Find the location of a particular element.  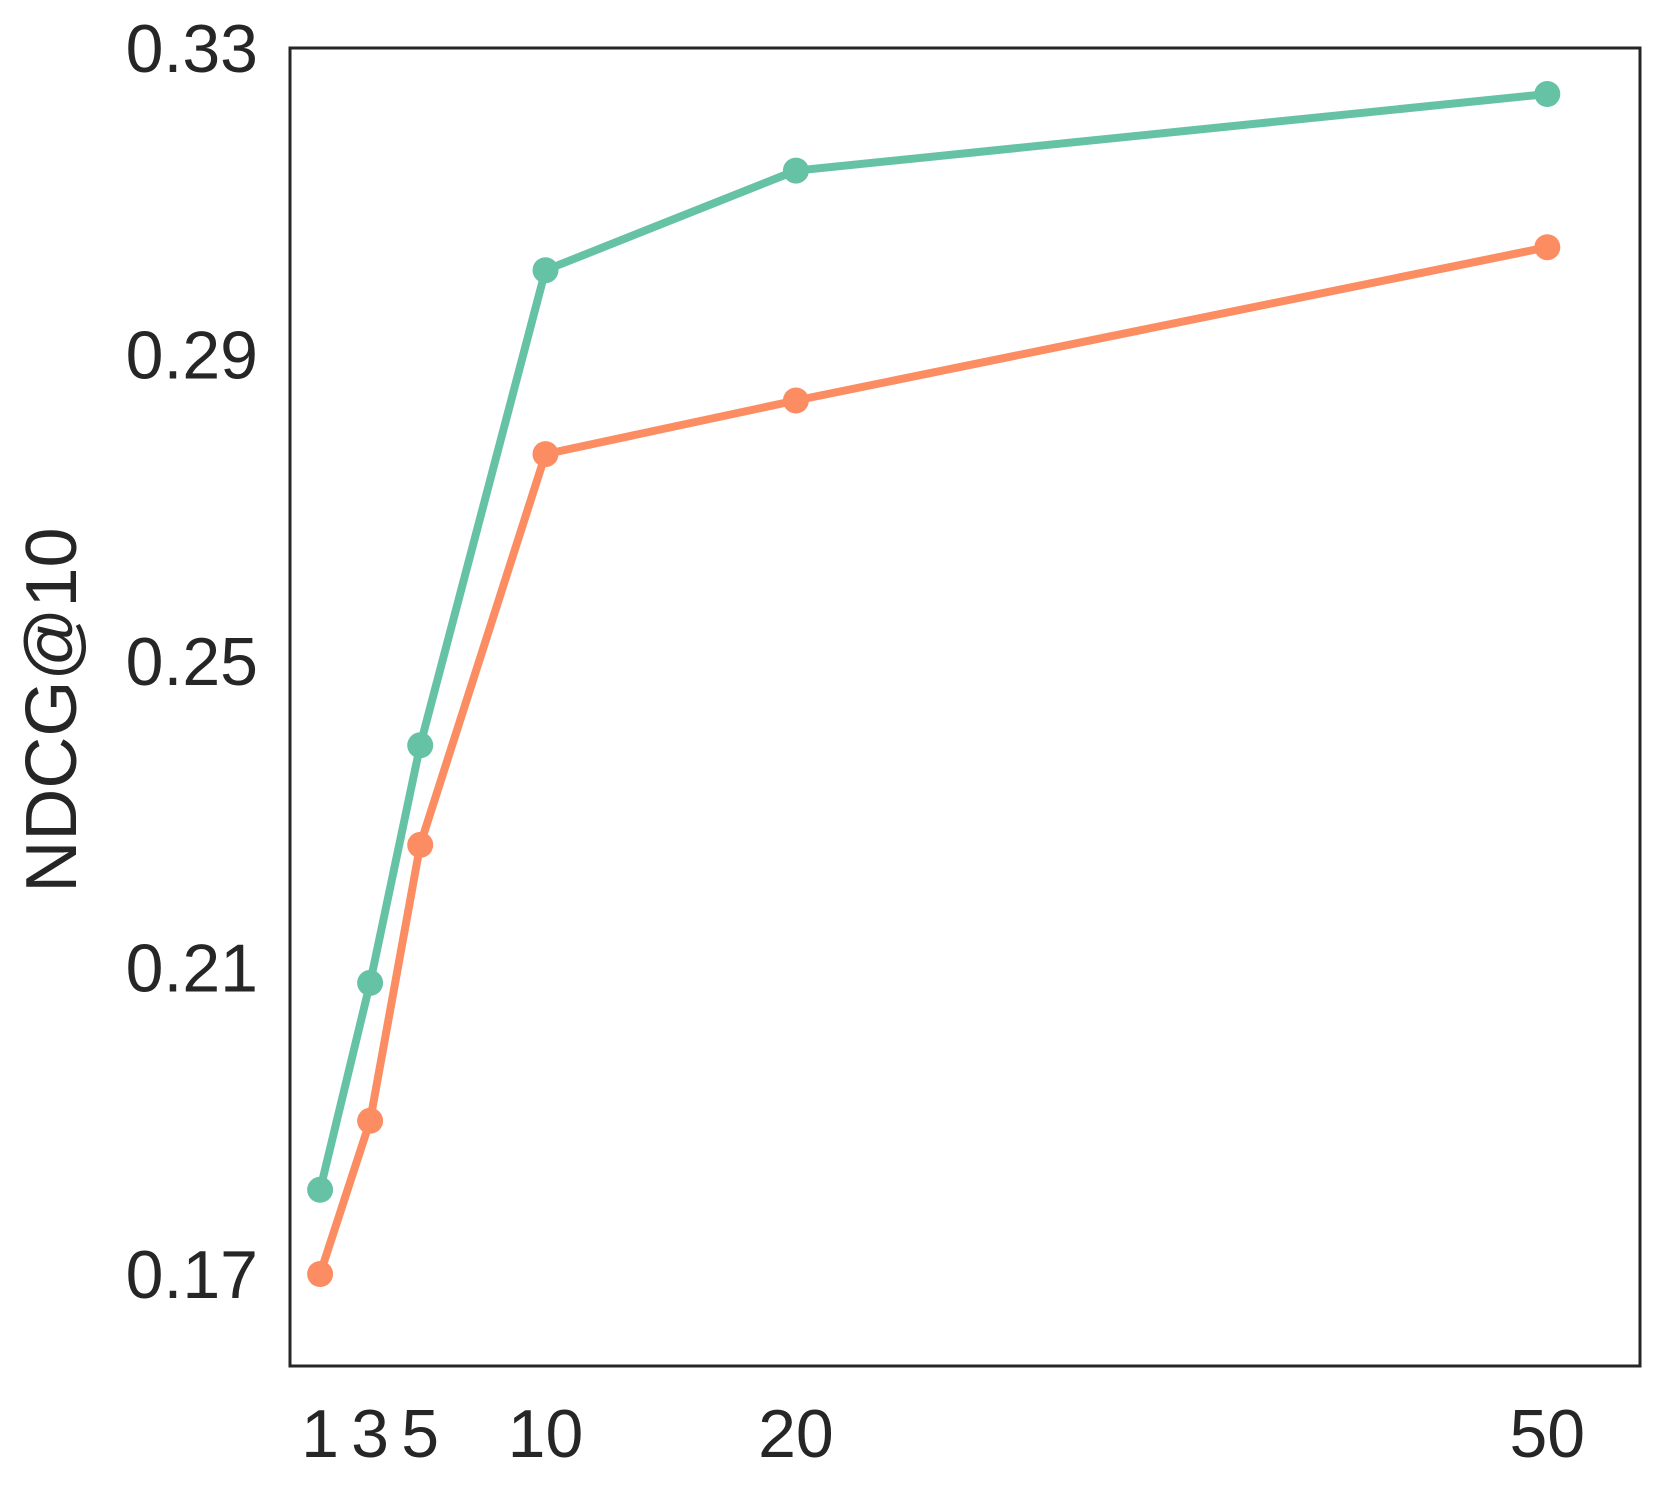

y-axis-label: NDCG@10 is located at coordinates (52, 709).